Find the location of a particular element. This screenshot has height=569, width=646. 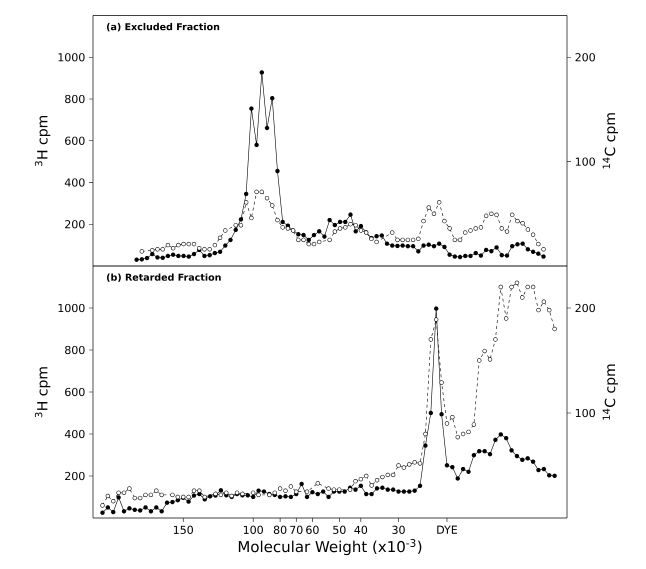

x-tick-label: 60 is located at coordinates (312, 530).